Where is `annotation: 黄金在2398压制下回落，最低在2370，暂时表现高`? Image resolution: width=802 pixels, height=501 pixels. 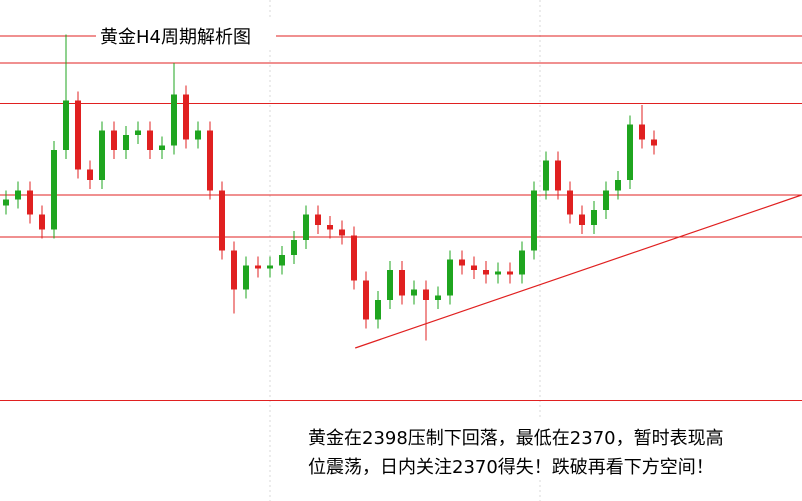
annotation: 黄金在2398压制下回落，最低在2370，暂时表现高 is located at coordinates (516, 438).